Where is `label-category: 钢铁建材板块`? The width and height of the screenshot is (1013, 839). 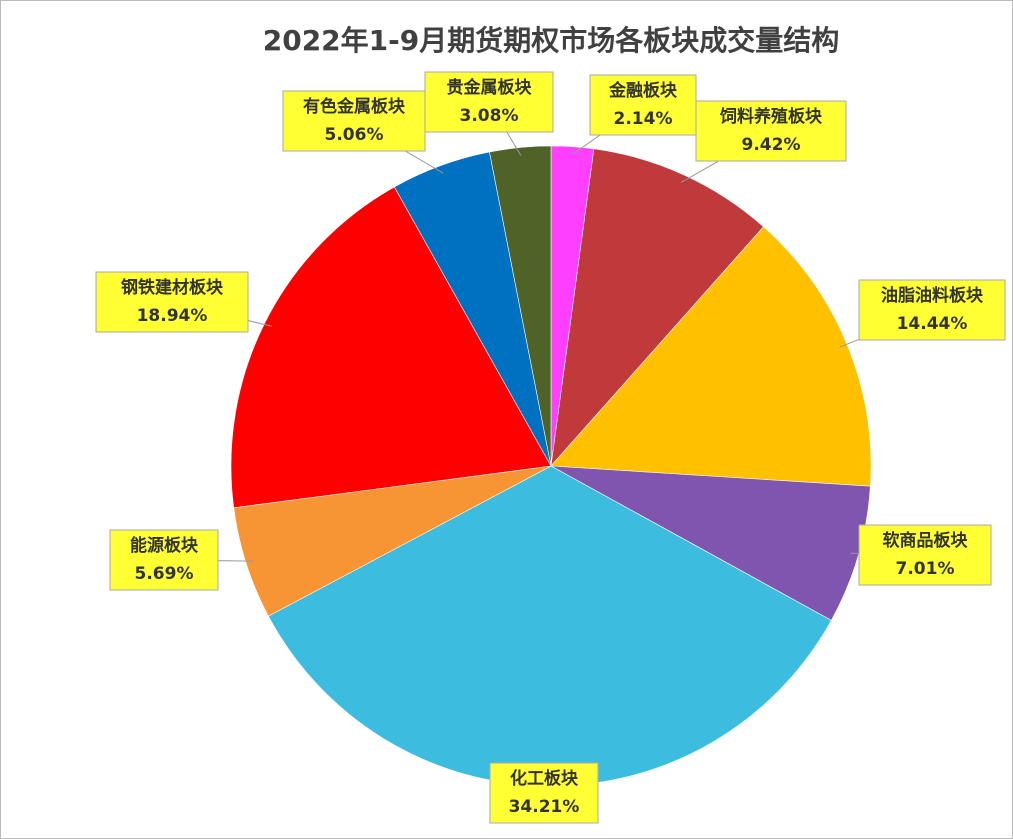 label-category: 钢铁建材板块 is located at coordinates (172, 287).